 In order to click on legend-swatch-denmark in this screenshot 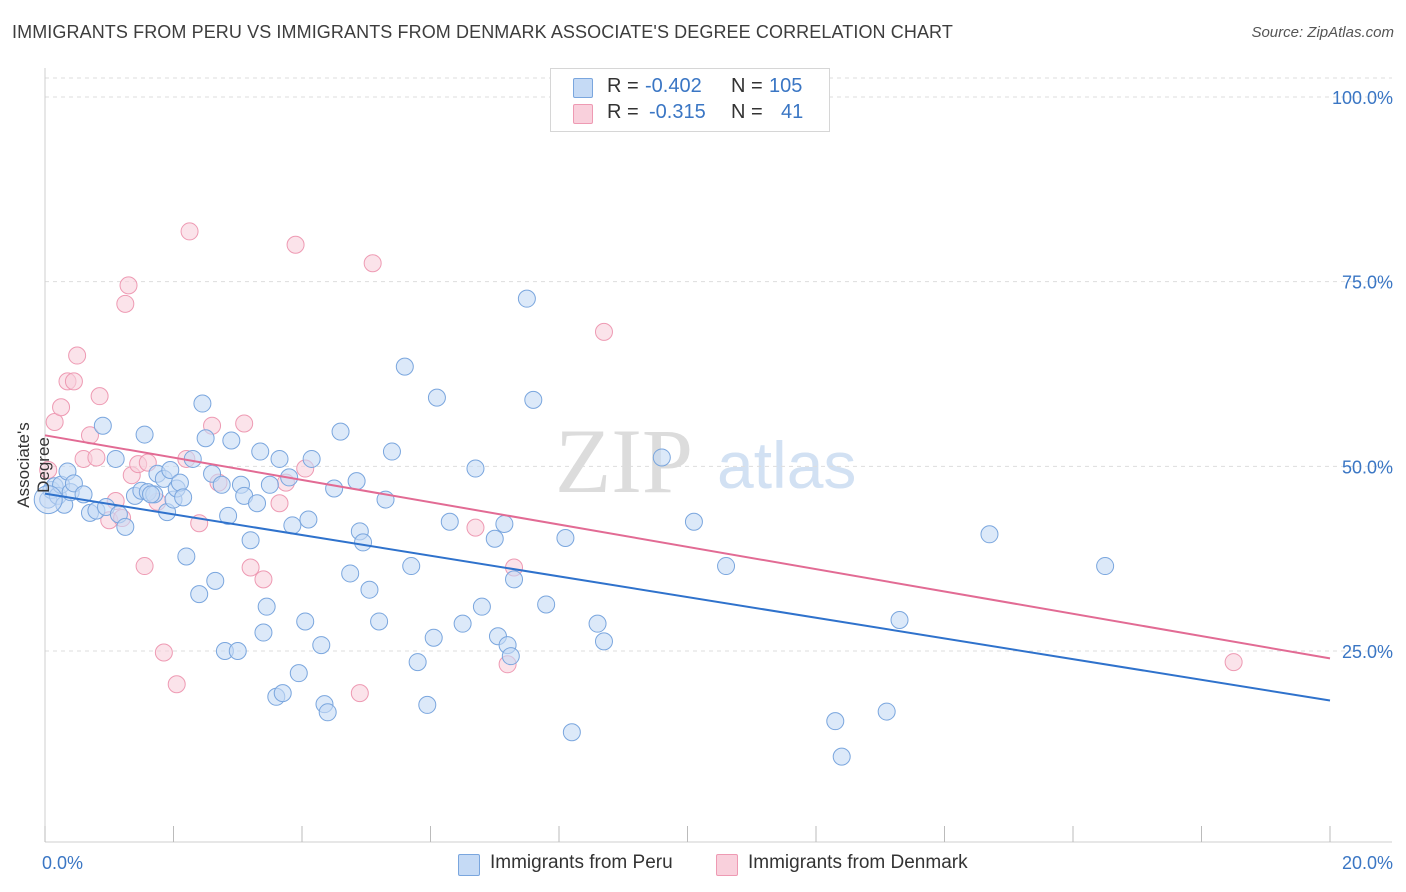, I will do `click(583, 114)`.